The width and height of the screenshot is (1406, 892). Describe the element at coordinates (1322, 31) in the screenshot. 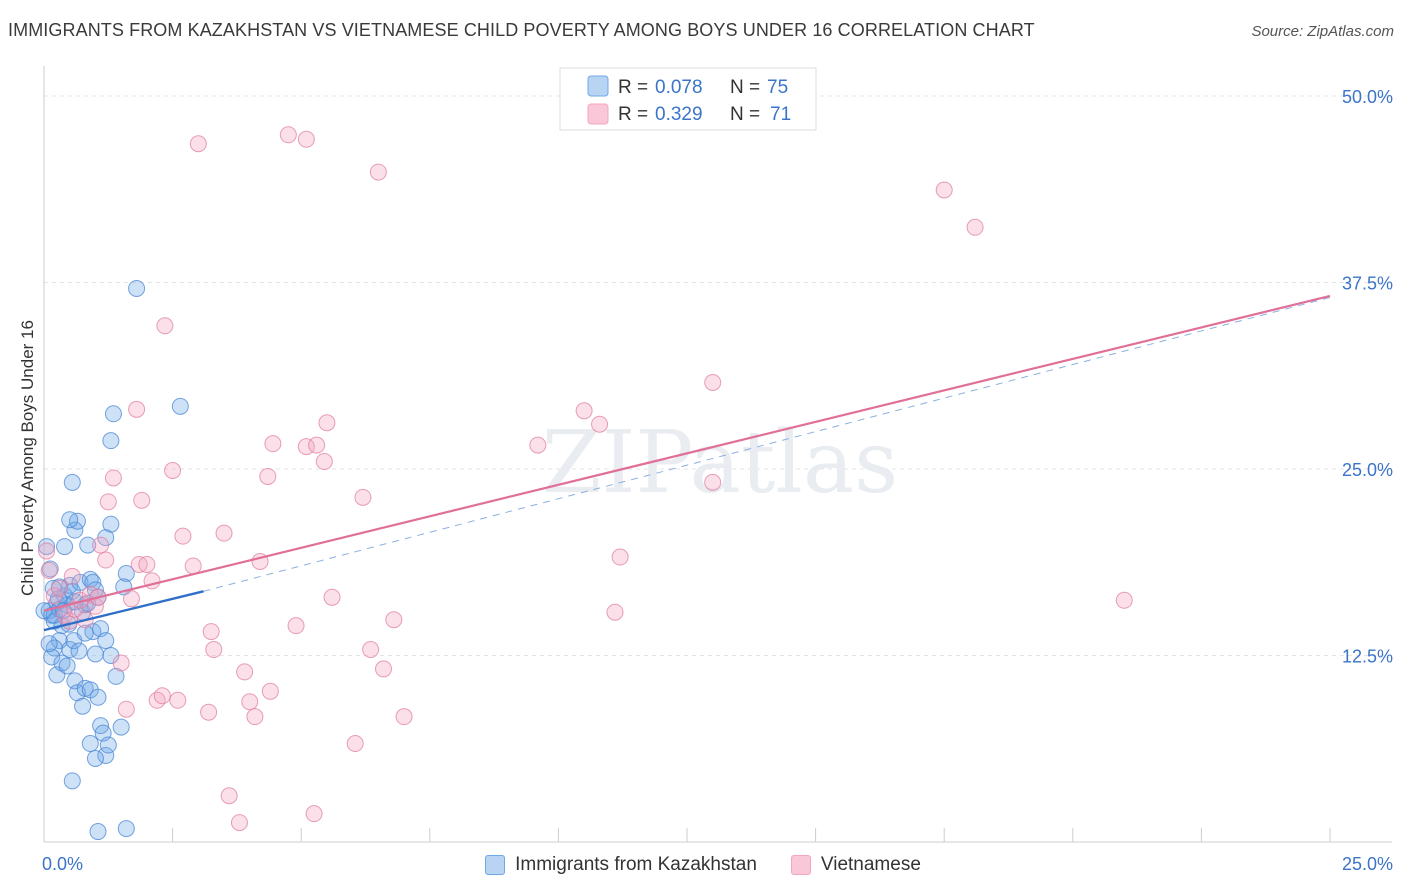

I see `chart-source: Source: ZipAtlas.com` at that location.